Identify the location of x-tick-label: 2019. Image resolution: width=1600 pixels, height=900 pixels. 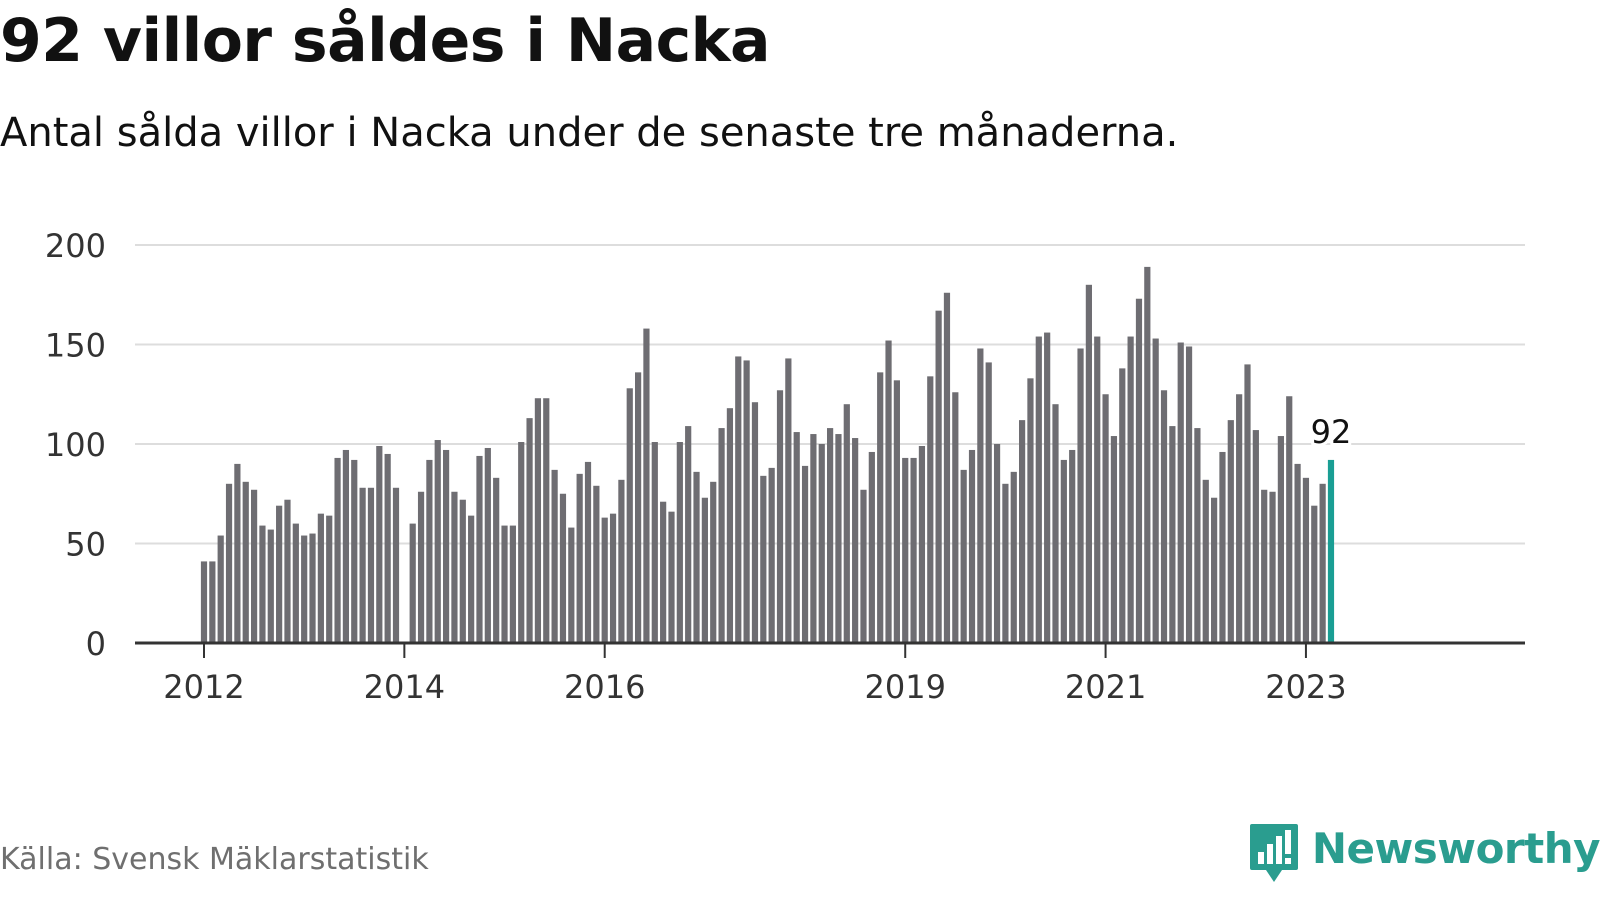
(905, 687).